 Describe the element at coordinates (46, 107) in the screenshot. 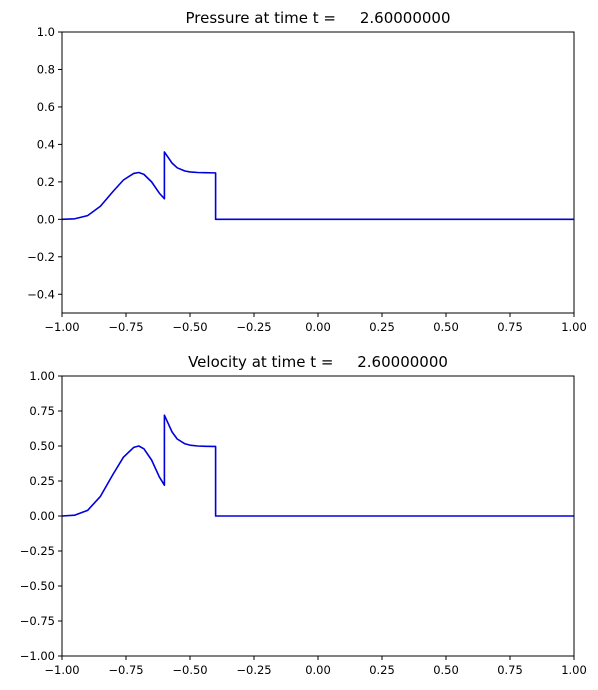

I see `y-tick-label: 0.6` at that location.